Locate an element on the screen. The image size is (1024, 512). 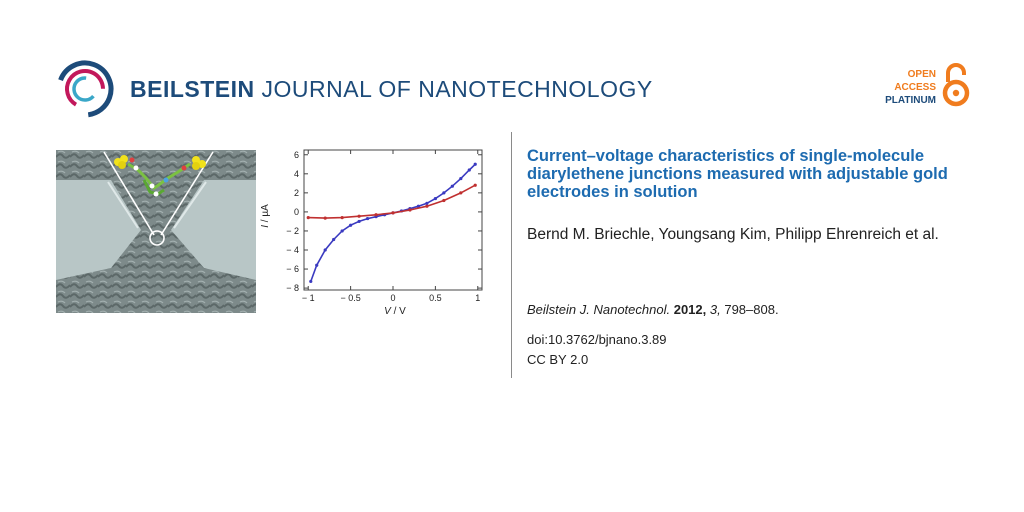
x-axis-label: V / V is located at coordinates (395, 311).